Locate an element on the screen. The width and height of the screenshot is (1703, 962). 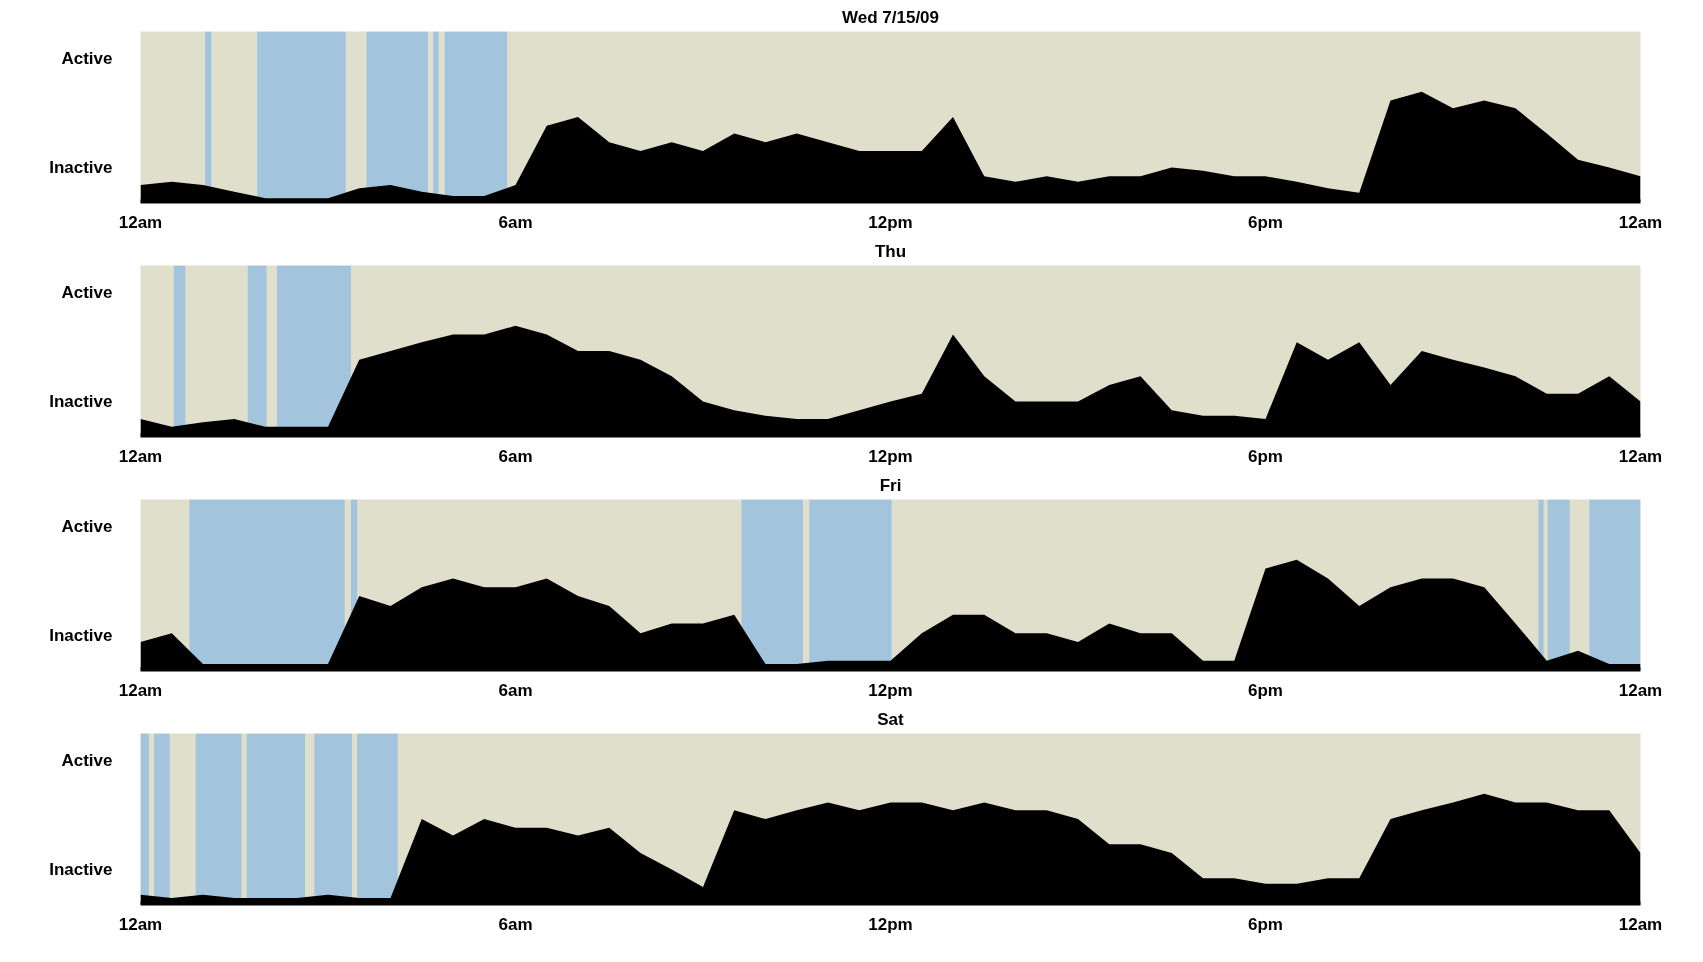
chart-title: Fri is located at coordinates (890, 485).